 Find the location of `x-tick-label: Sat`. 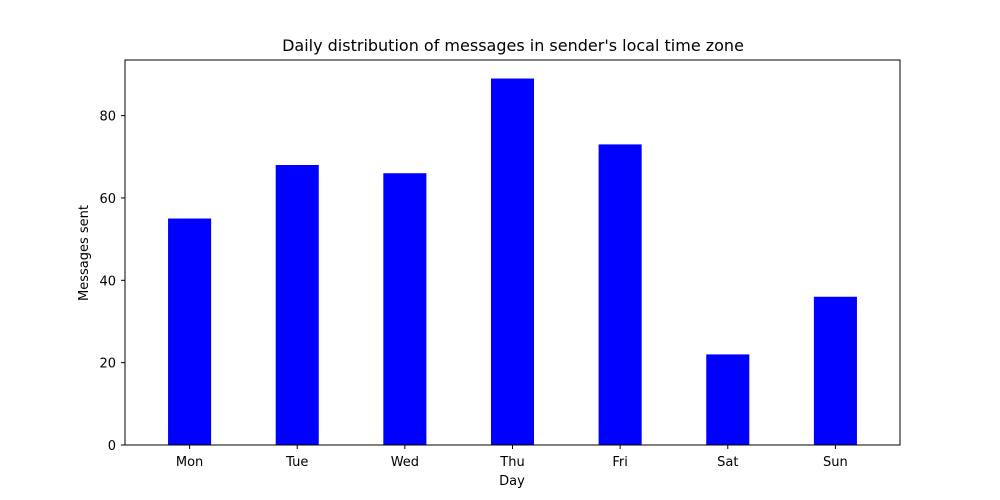

x-tick-label: Sat is located at coordinates (727, 462).